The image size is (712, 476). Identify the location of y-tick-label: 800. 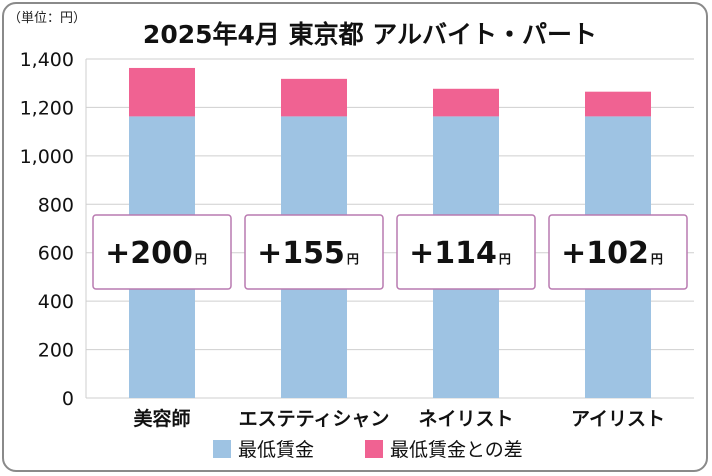
(56, 205).